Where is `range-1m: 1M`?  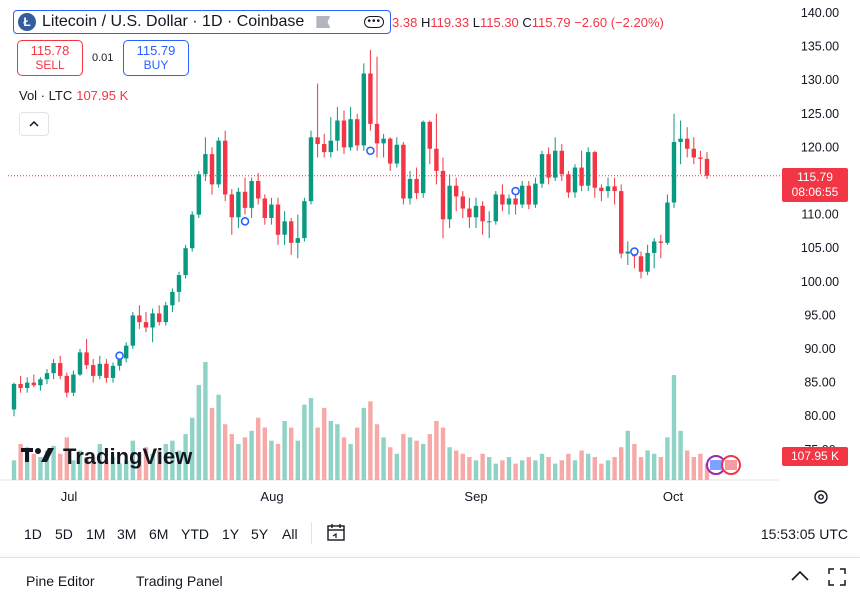
range-1m: 1M is located at coordinates (96, 534).